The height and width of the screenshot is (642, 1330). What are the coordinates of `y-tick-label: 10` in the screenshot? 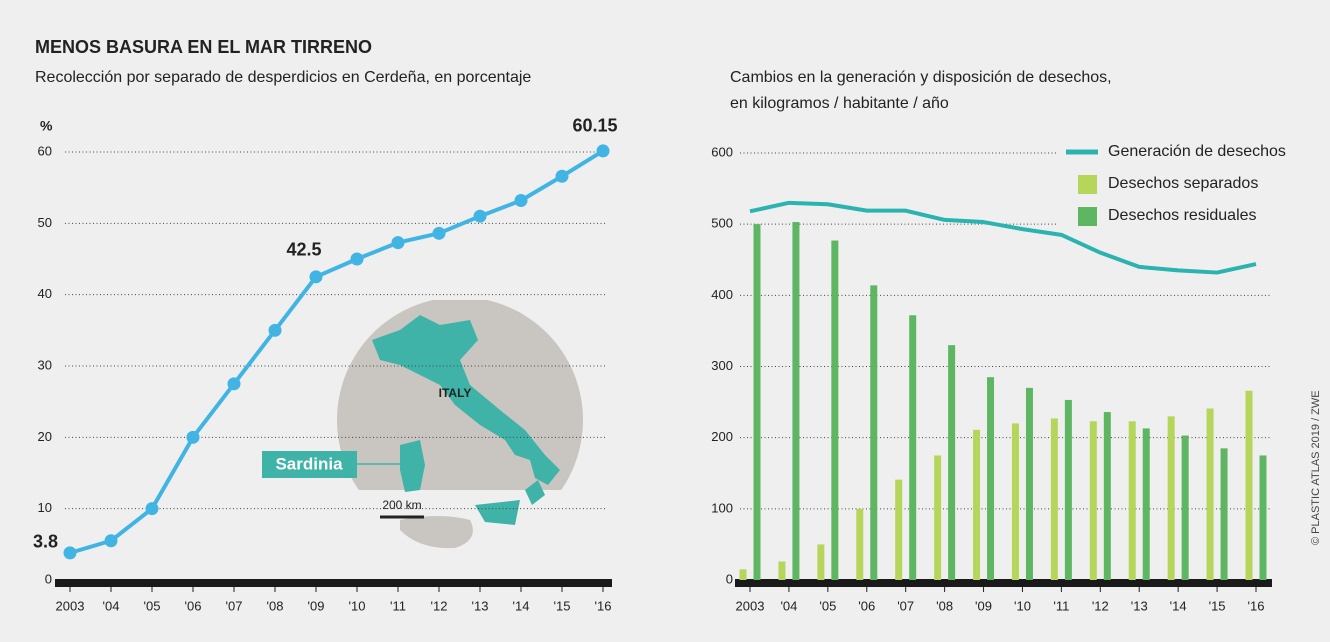 It's located at (45, 507).